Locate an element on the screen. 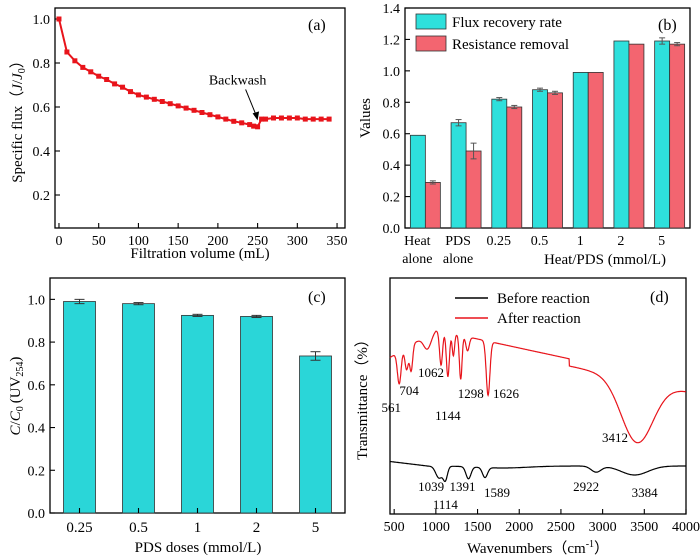 The width and height of the screenshot is (700, 560). panel-d-peak-label-before: 2922 is located at coordinates (586, 486).